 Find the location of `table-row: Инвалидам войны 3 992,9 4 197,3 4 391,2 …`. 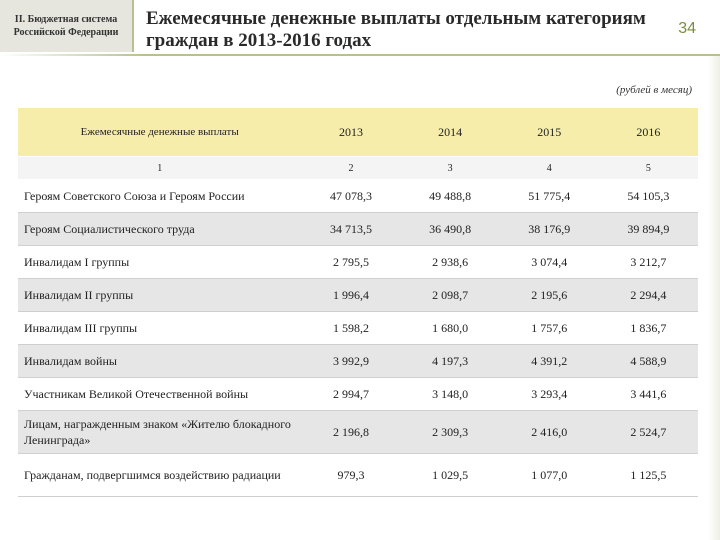

table-row: Инвалидам войны 3 992,9 4 197,3 4 391,2 … is located at coordinates (358, 361).